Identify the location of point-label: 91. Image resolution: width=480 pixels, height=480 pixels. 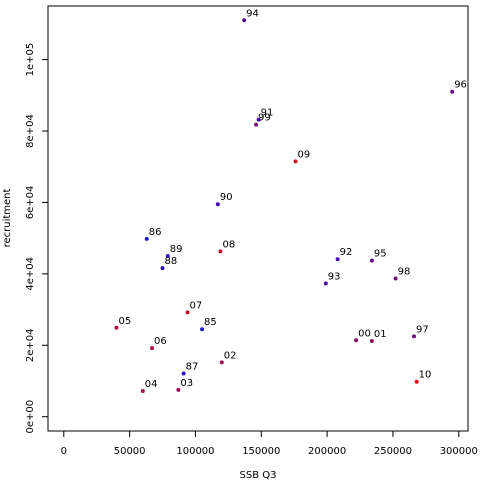
(267, 113).